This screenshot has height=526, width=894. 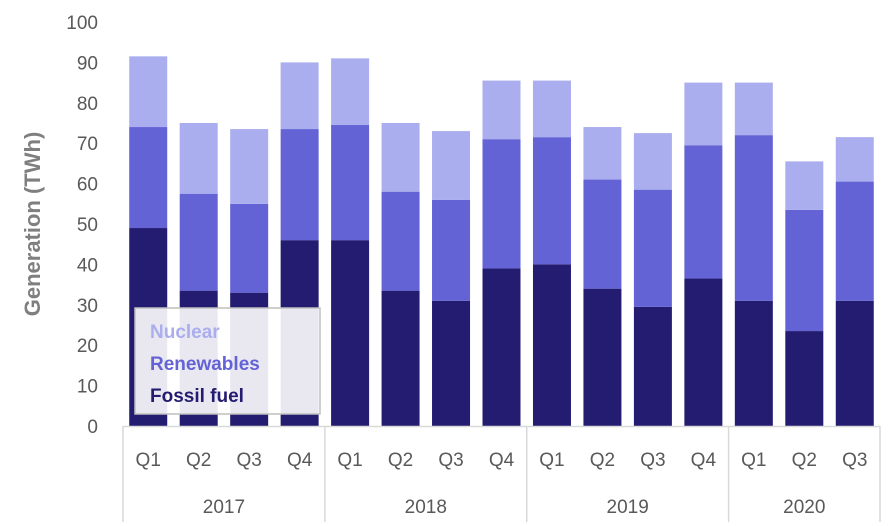 What do you see at coordinates (205, 364) in the screenshot?
I see `legend-entry-renewables: Renewables` at bounding box center [205, 364].